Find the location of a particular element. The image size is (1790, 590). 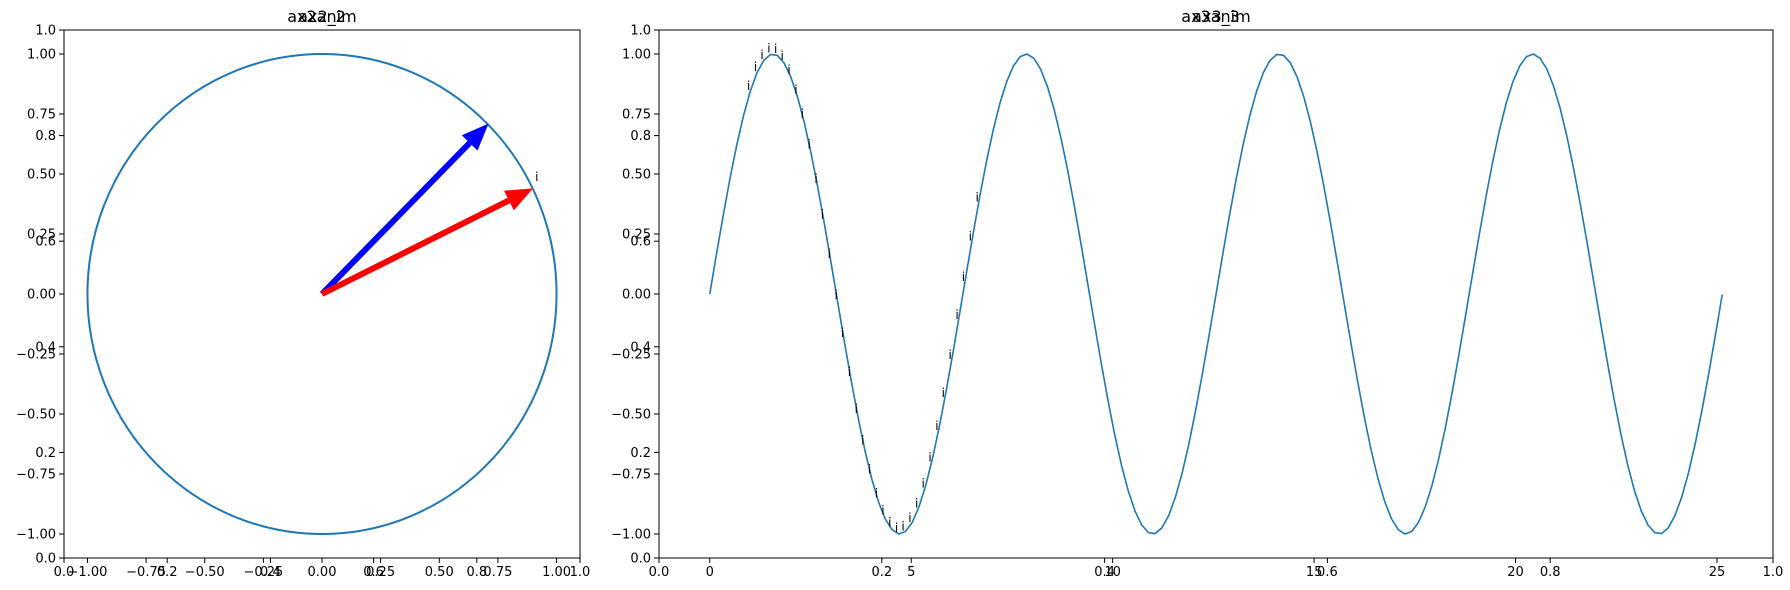

x-tick-label: −0.50 is located at coordinates (205, 572).